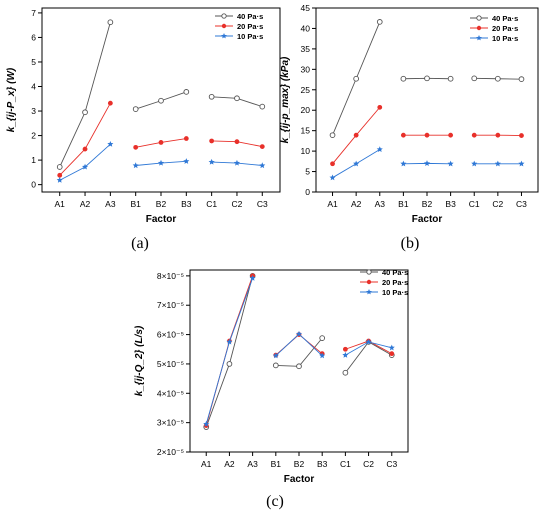 This screenshot has height=517, width=550. Describe the element at coordinates (170, 452) in the screenshot. I see `y-tick-label: 2×10⁻⁵` at that location.